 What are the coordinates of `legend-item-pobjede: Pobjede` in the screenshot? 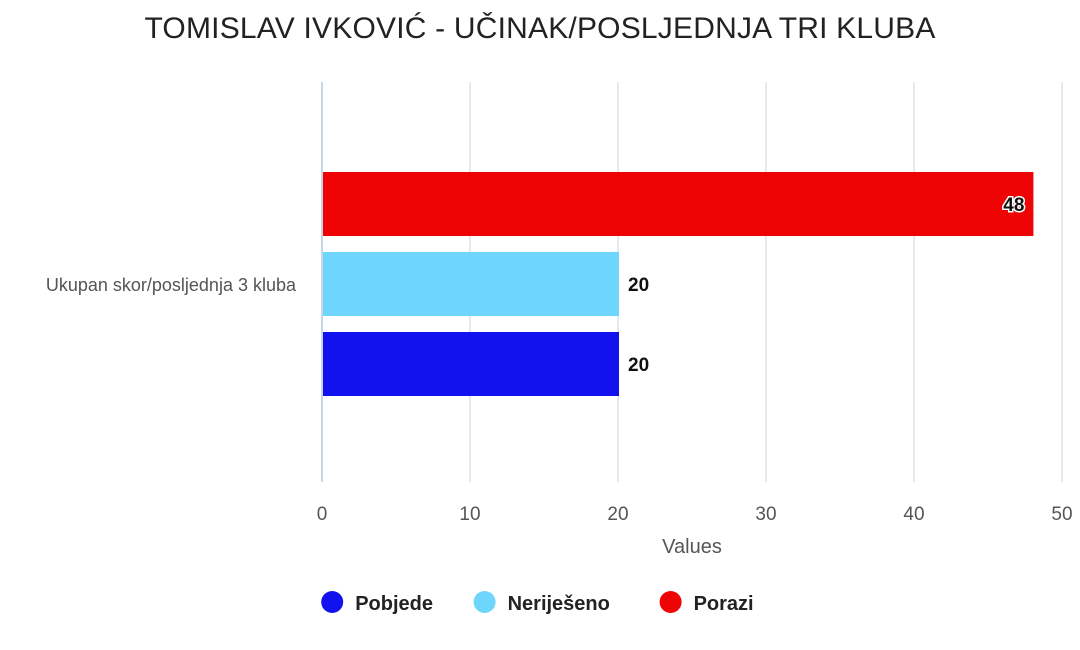 It's located at (377, 603).